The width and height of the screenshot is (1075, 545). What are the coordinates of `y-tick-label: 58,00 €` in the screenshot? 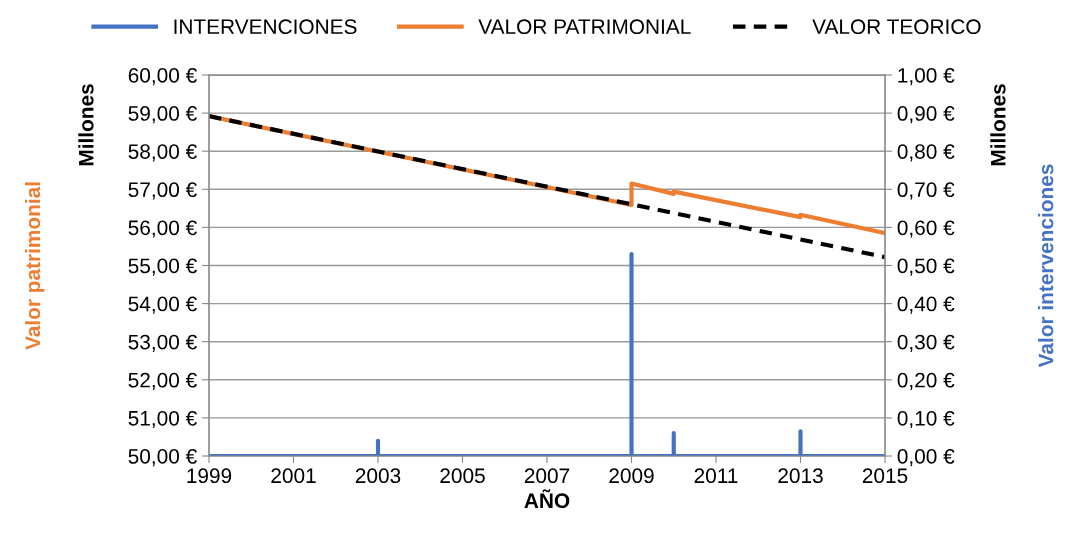 It's located at (162, 153).